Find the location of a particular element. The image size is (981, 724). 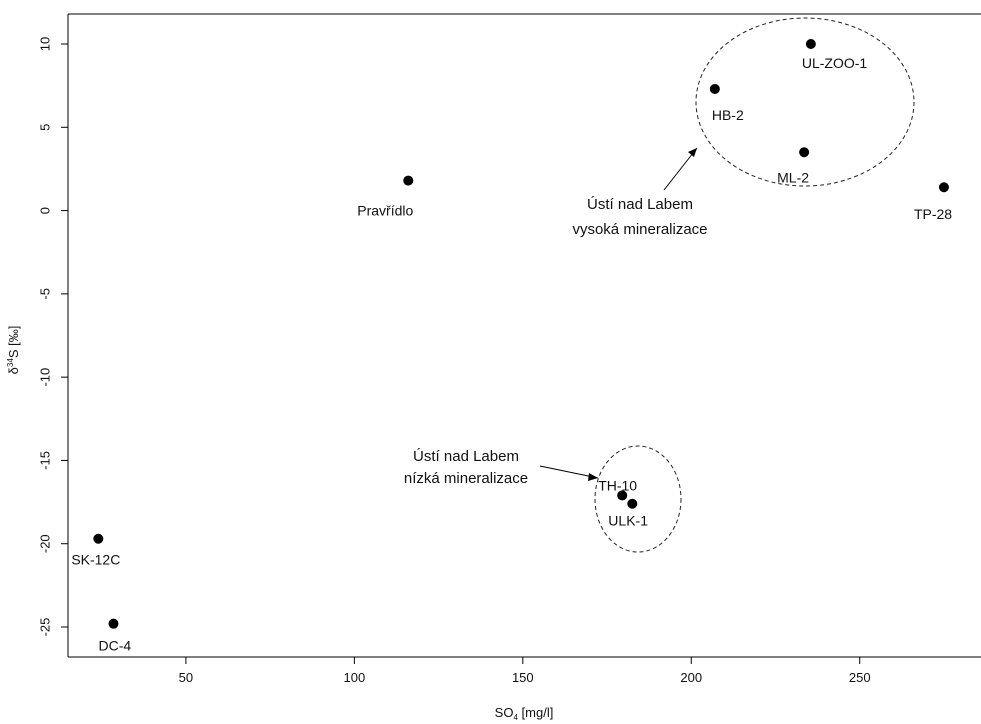

x-tick-label: 250 is located at coordinates (860, 677).